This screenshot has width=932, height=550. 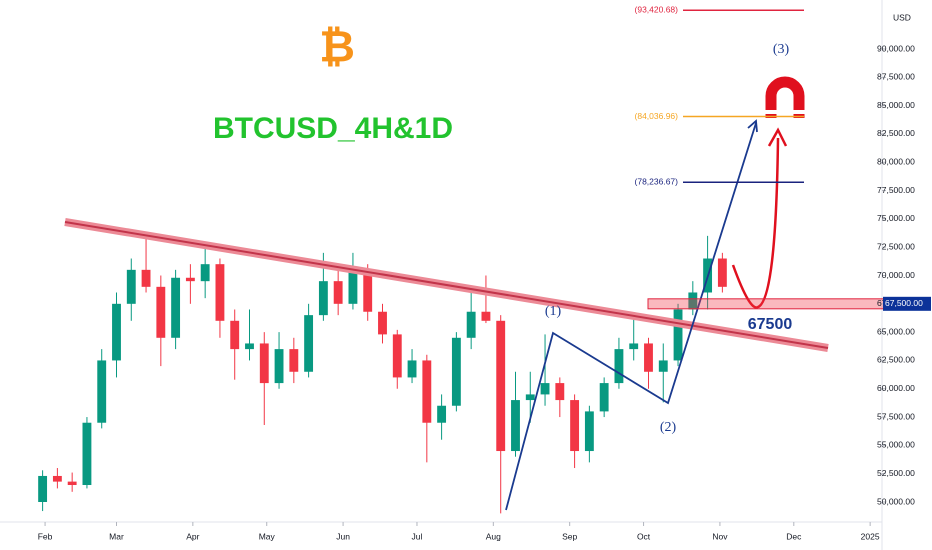 What do you see at coordinates (720, 536) in the screenshot?
I see `x-tick-label: Nov` at bounding box center [720, 536].